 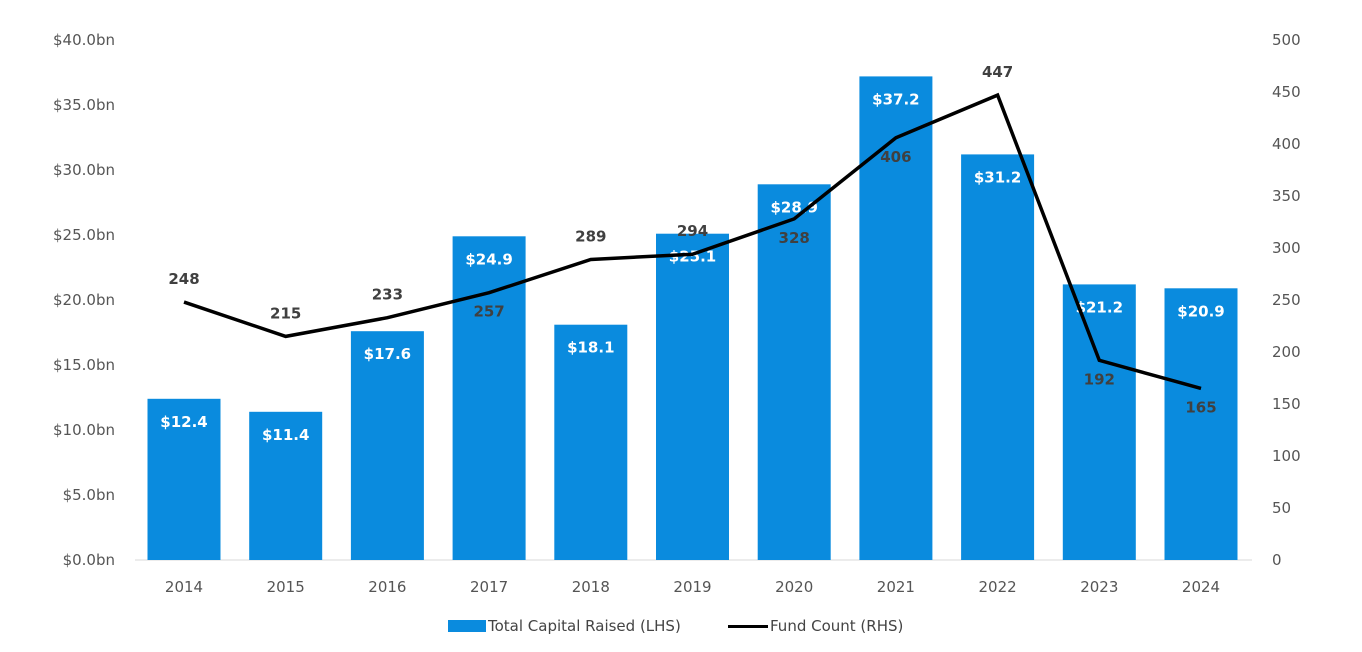 I want to click on bar-value-label: $17.6, so click(x=387, y=354).